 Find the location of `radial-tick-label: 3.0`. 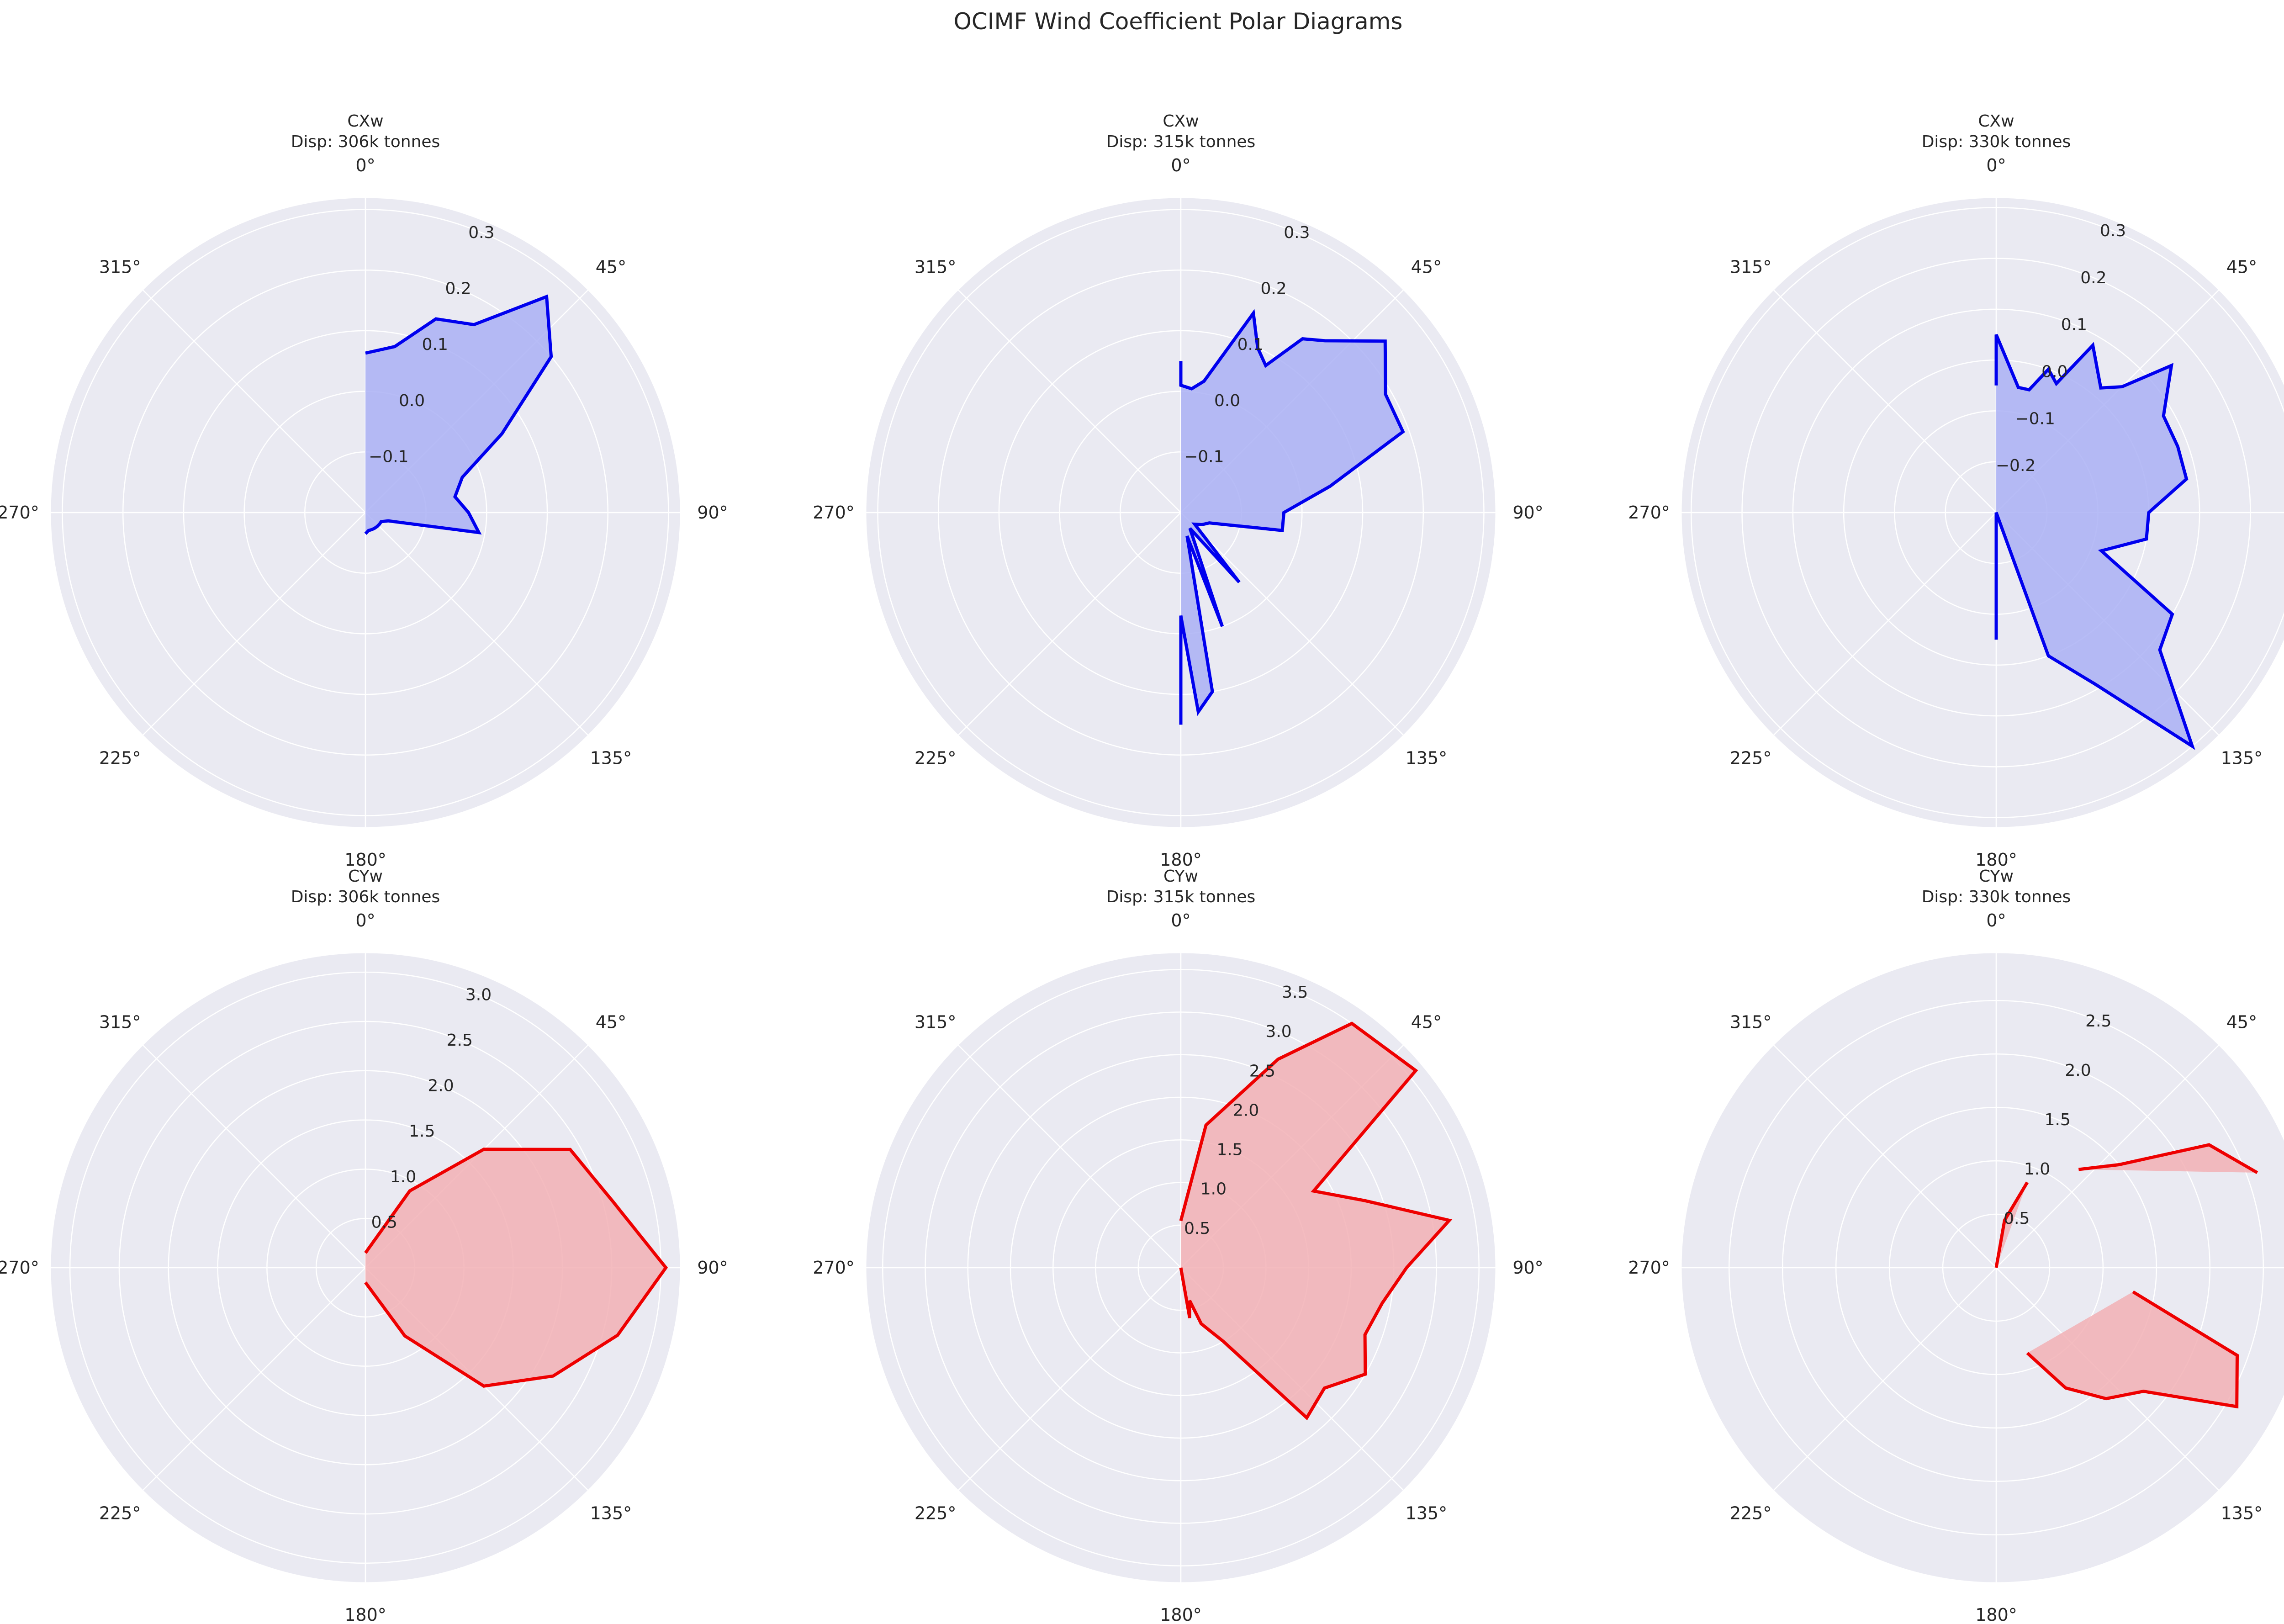

radial-tick-label: 3.0 is located at coordinates (478, 994).